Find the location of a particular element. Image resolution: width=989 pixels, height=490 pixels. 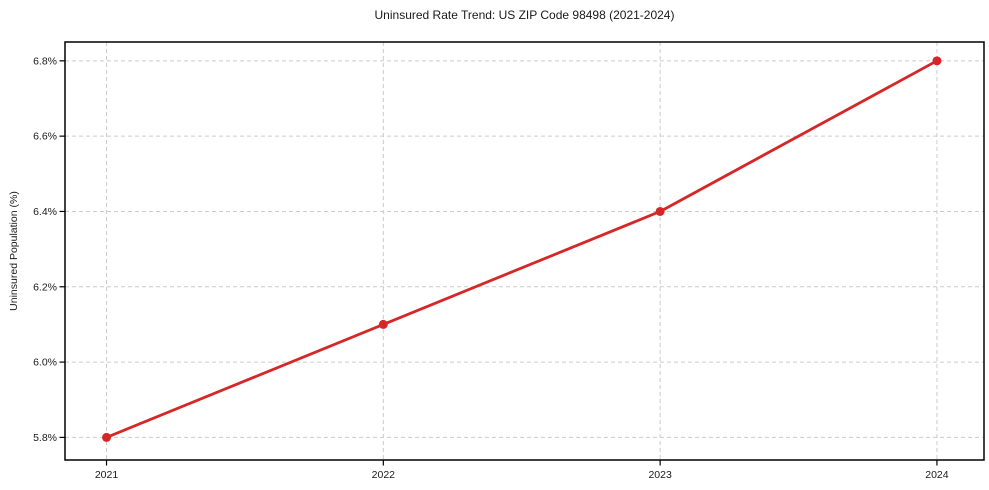

y-tick-label: 5.8% is located at coordinates (45, 438).